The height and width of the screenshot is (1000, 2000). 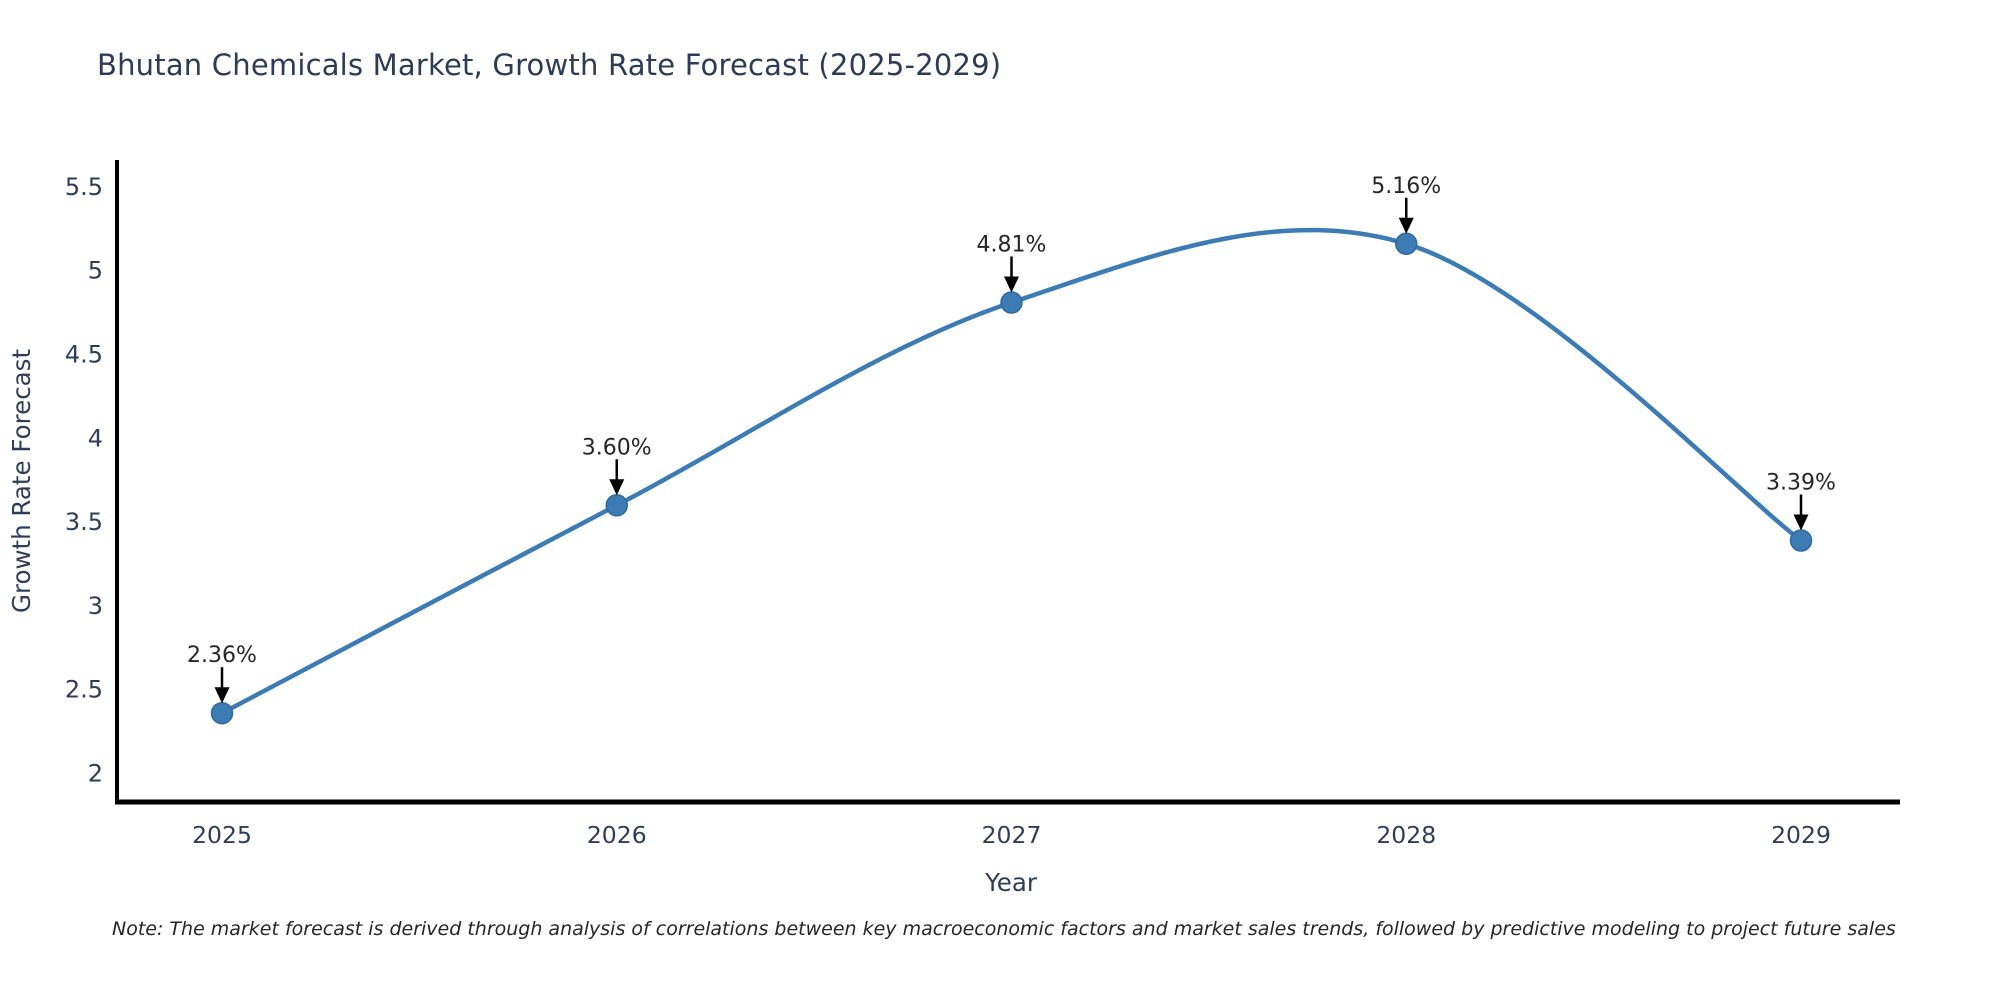 I want to click on y-tick-label: 5, so click(x=95, y=271).